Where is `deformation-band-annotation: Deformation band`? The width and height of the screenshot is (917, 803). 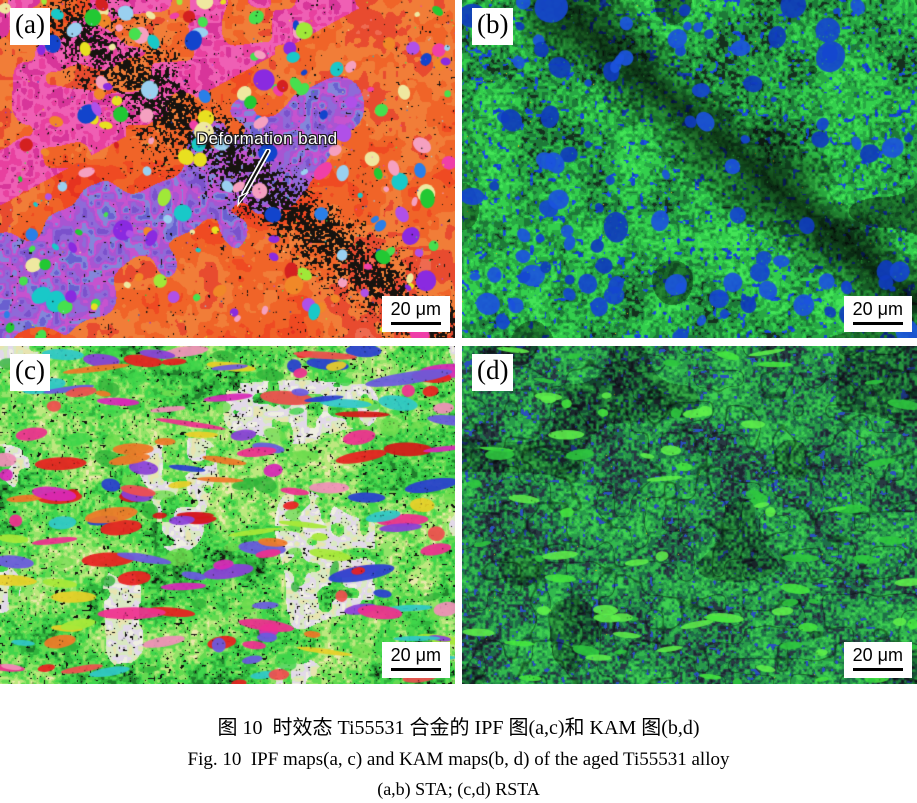 deformation-band-annotation: Deformation band is located at coordinates (267, 138).